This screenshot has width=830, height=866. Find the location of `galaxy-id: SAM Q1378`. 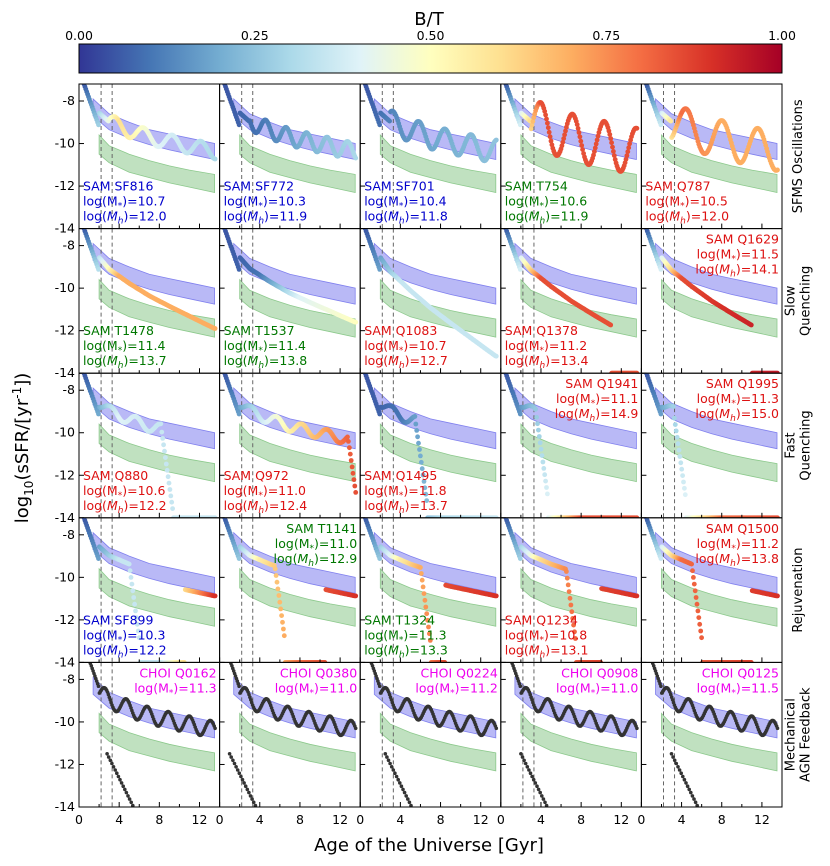

galaxy-id: SAM Q1378 is located at coordinates (541, 330).